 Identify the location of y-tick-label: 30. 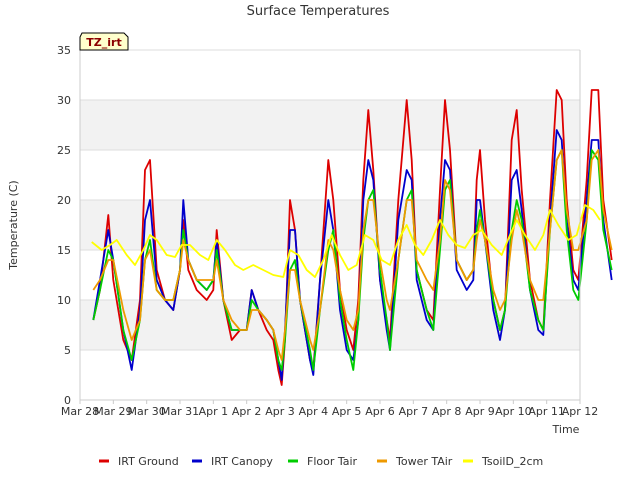
(64, 100).